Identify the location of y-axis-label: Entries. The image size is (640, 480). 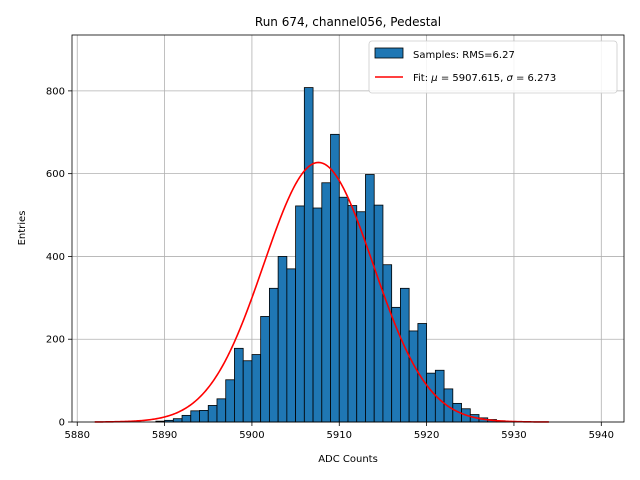
(22, 228).